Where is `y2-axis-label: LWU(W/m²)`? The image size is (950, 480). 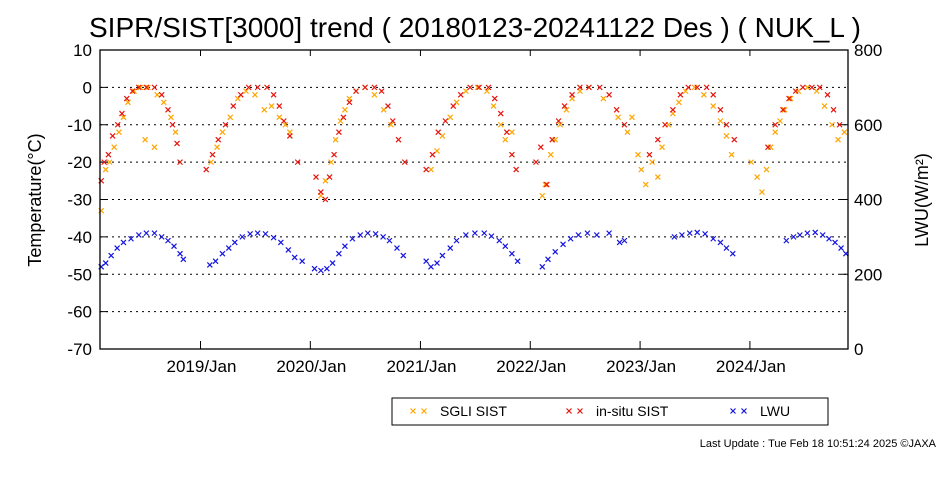 y2-axis-label: LWU(W/m²) is located at coordinates (922, 200).